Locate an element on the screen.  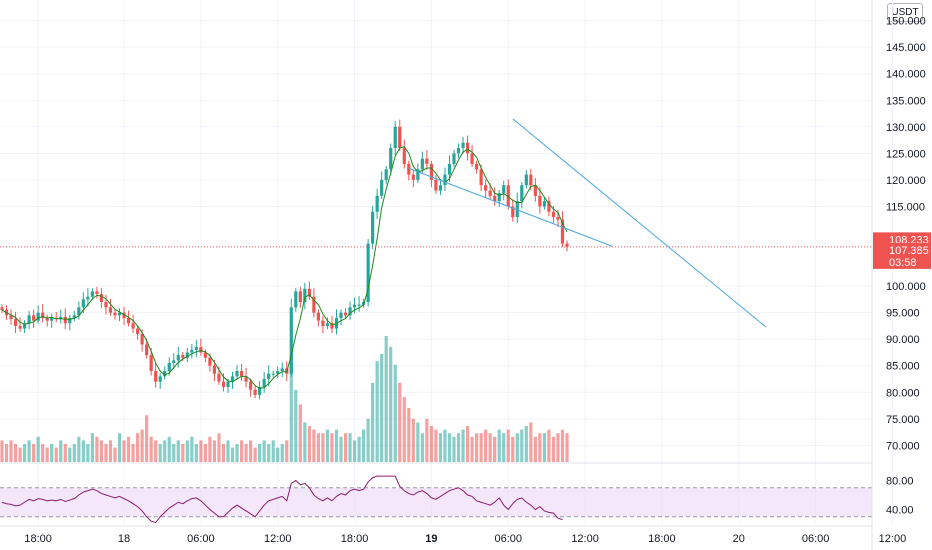
price-tick-label: 120.000 is located at coordinates (906, 181).